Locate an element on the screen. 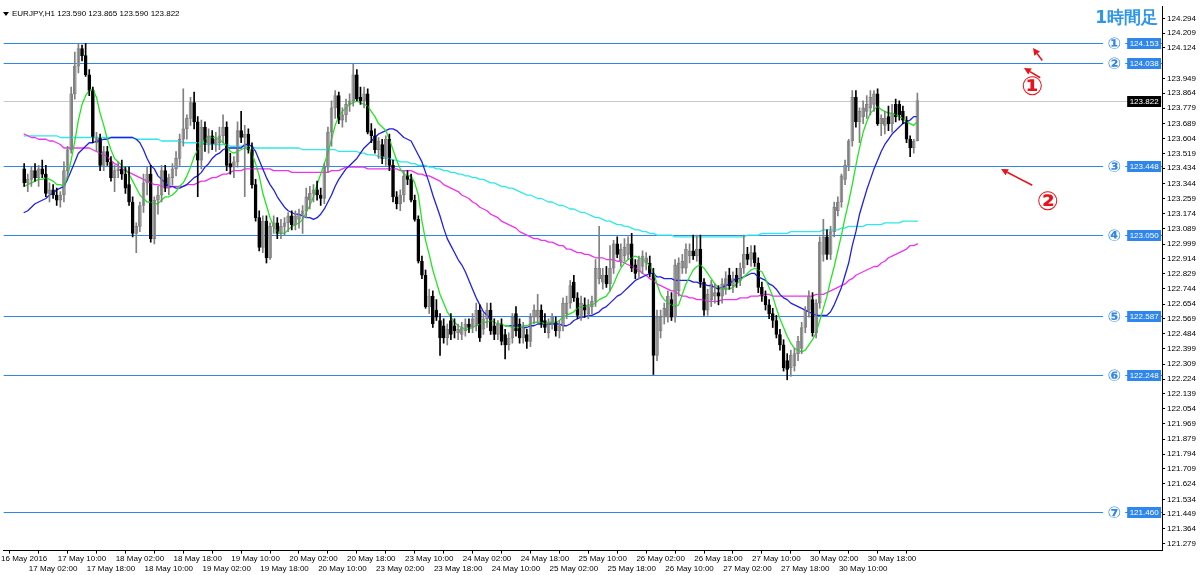 Image resolution: width=1200 pixels, height=575 pixels. y-tick-label: 122.484 is located at coordinates (1182, 333).